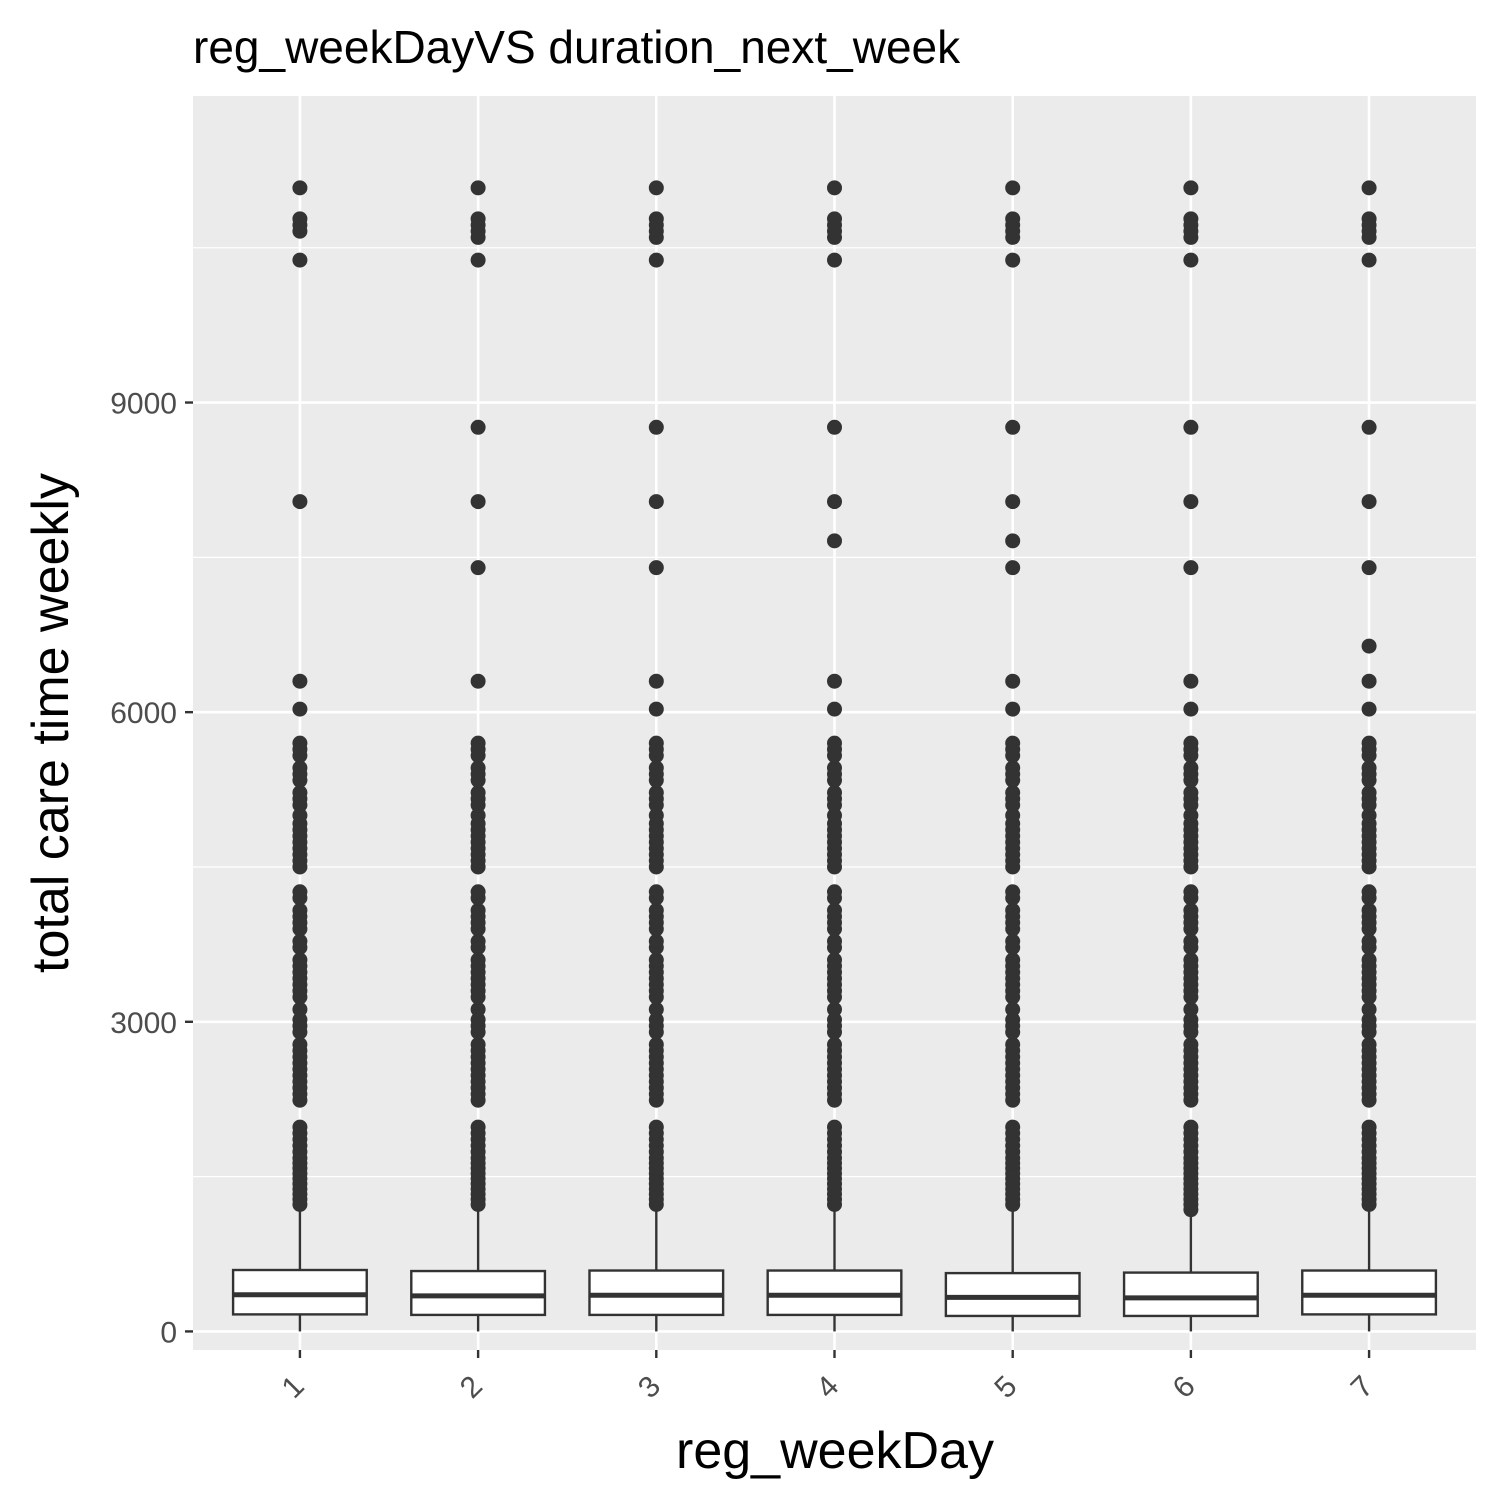 The height and width of the screenshot is (1500, 1500). Describe the element at coordinates (577, 47) in the screenshot. I see `chart-title: reg_weekDayVS duration_next_week` at that location.